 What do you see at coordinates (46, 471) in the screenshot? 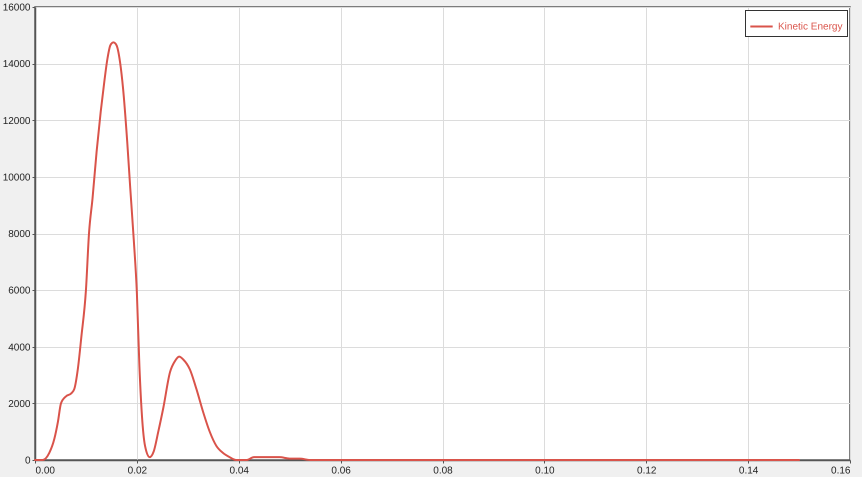
I see `x-tick-label: 0.00` at bounding box center [46, 471].